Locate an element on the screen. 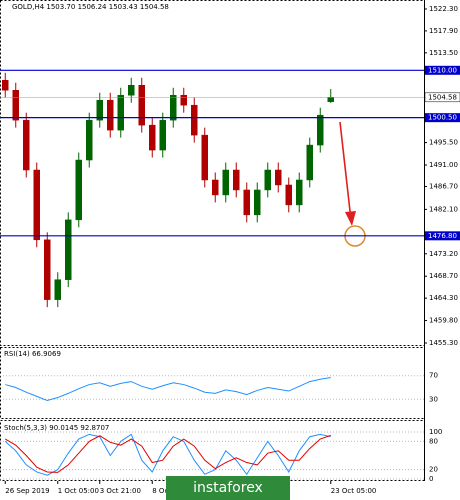 This screenshot has width=460, height=500. y-tick-label: 1522.30 is located at coordinates (443, 9).